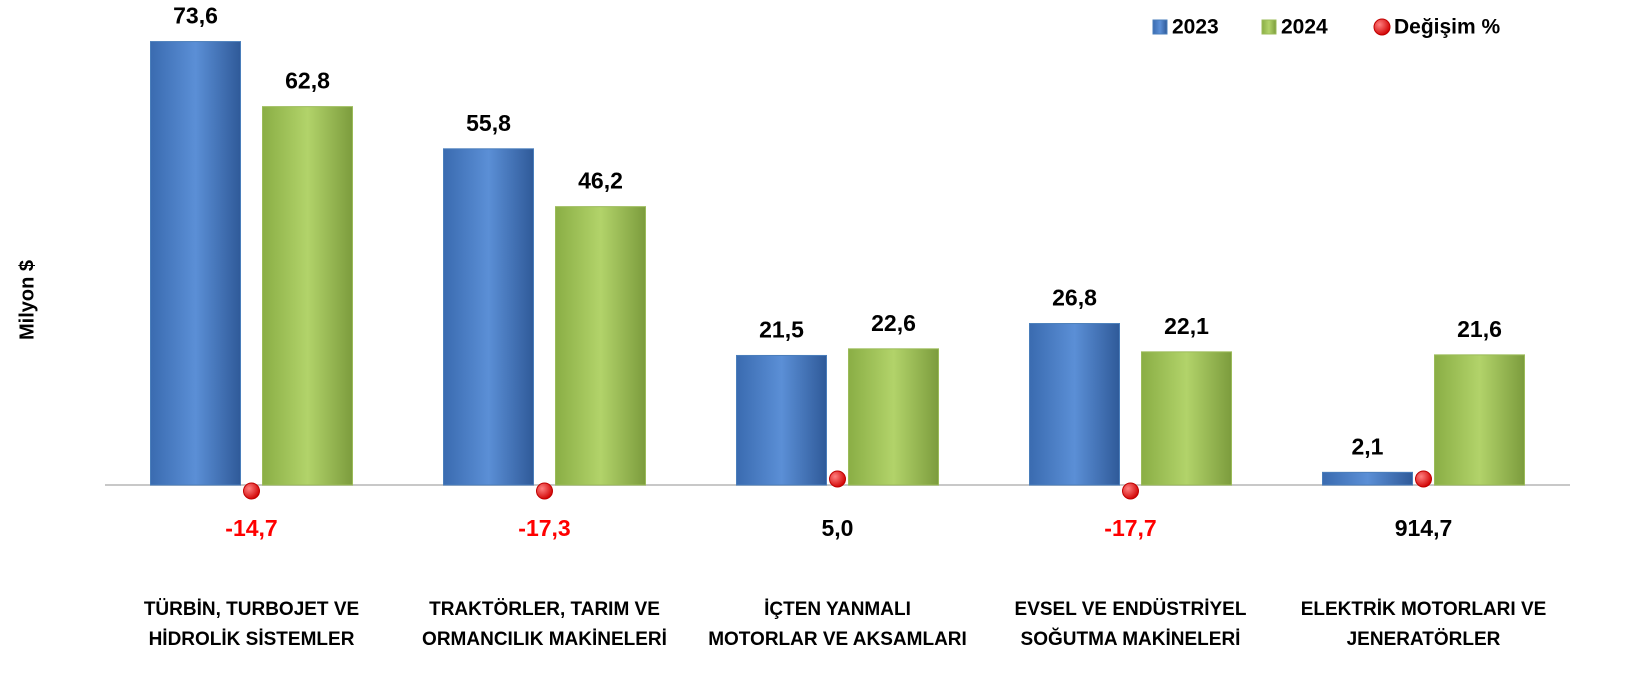 The image size is (1646, 693). I want to click on x-tick-label: TÜRBİN, TURBOJET VE, so click(251, 609).